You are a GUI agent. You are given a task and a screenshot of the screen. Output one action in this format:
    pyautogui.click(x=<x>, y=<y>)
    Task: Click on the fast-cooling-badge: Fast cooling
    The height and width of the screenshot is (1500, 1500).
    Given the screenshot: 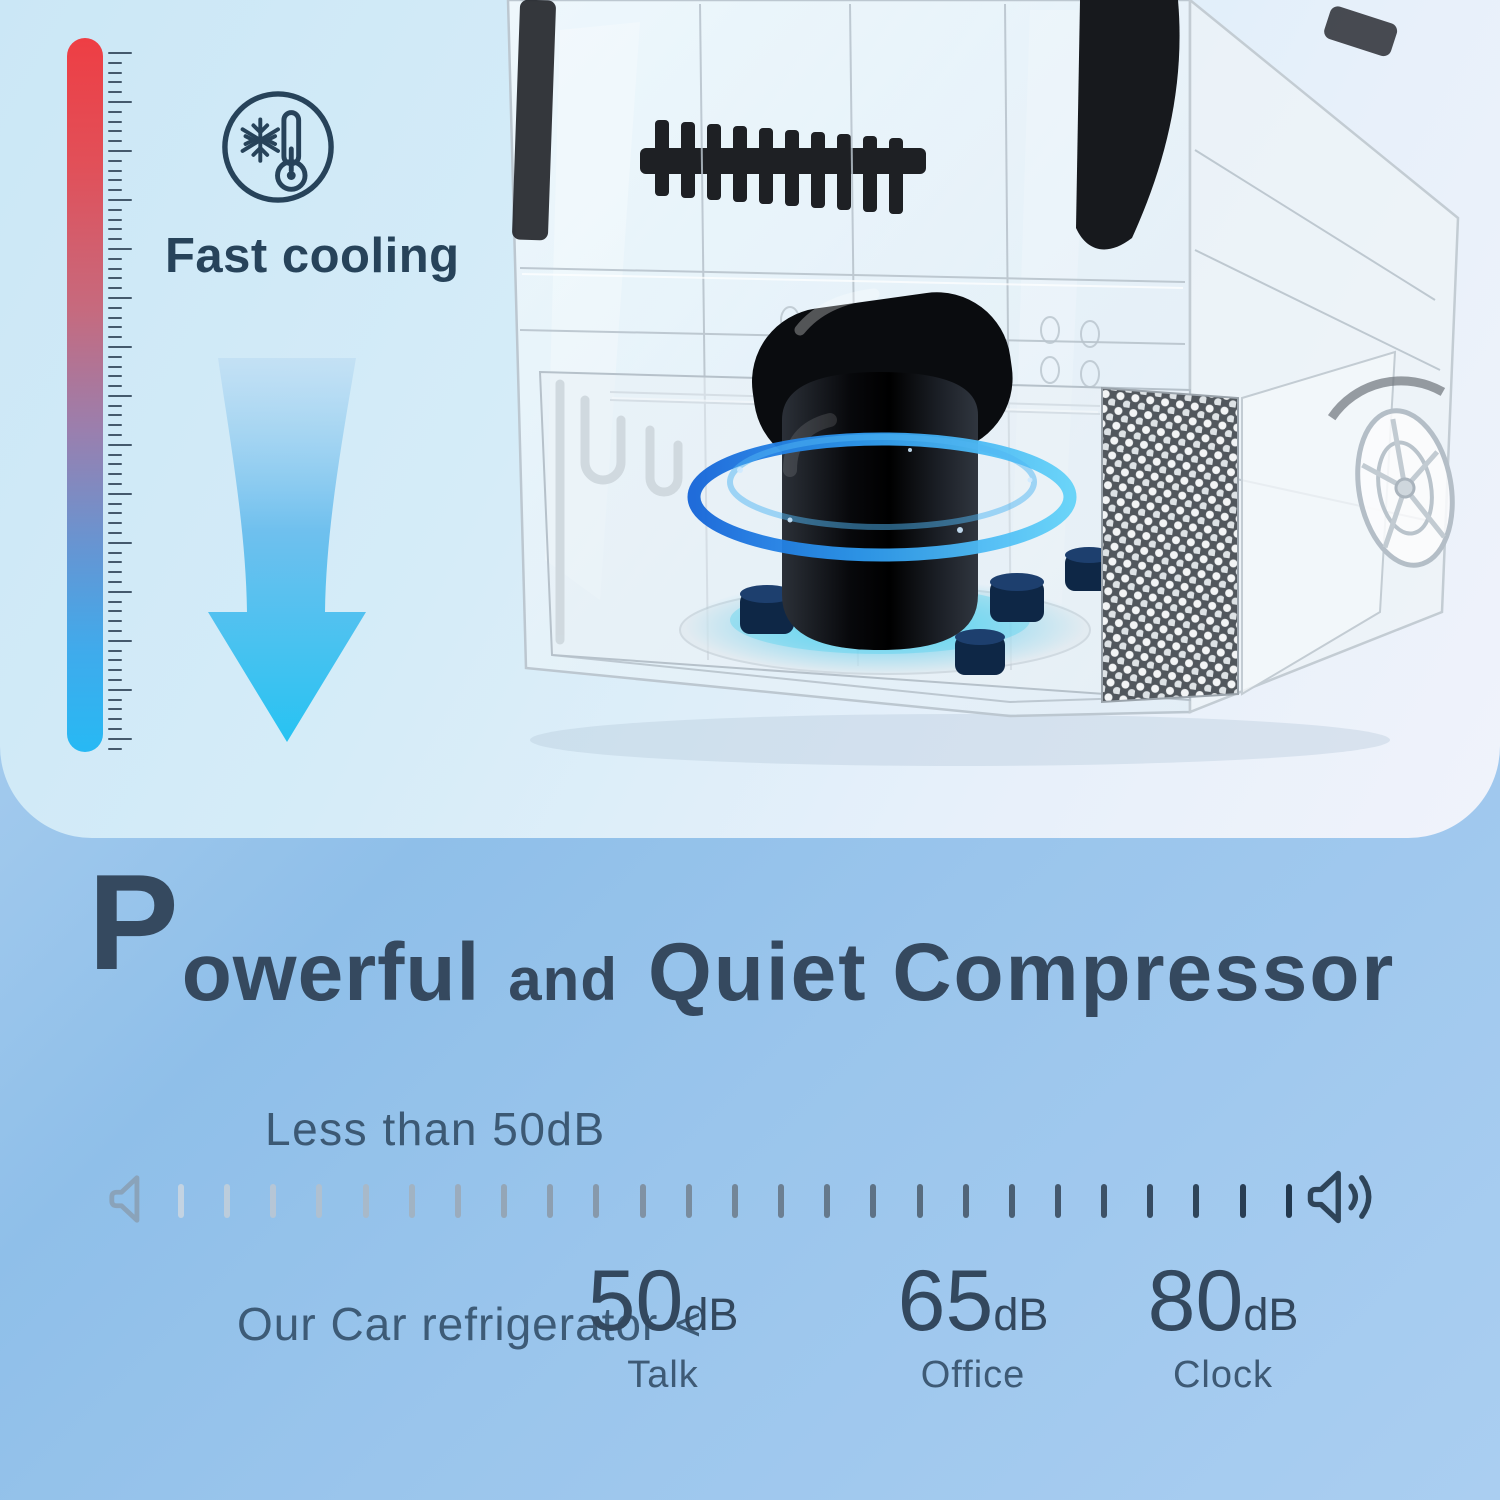 What is the action you would take?
    pyautogui.click(x=312, y=186)
    